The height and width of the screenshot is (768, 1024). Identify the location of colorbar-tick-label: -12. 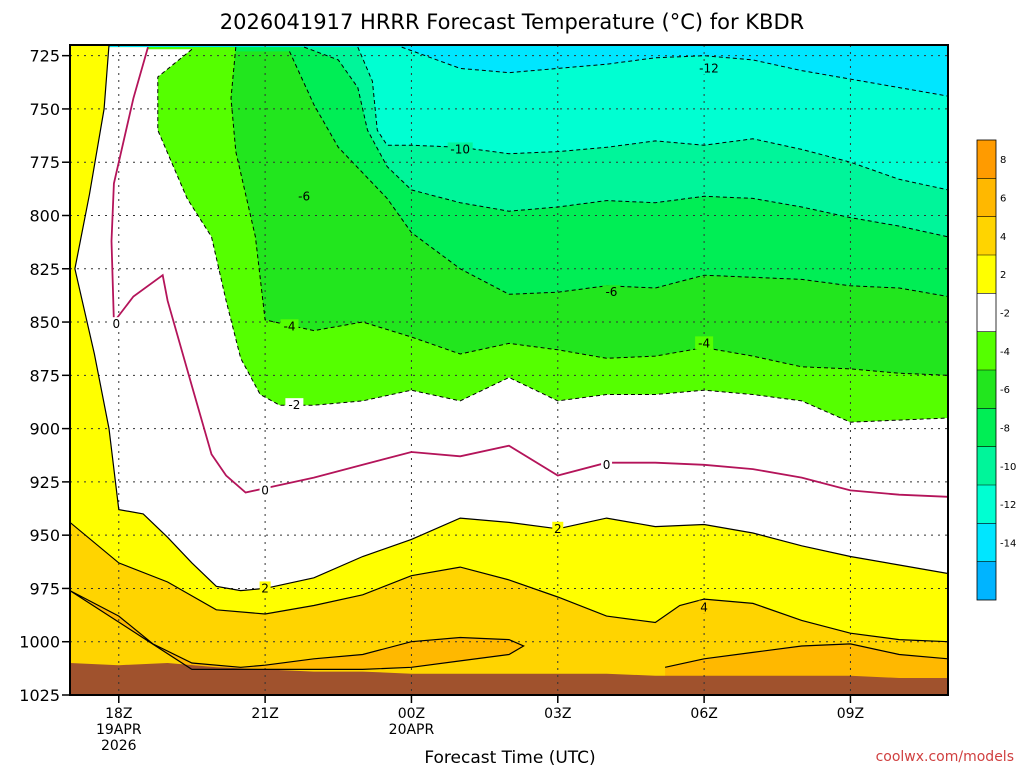
(1008, 505).